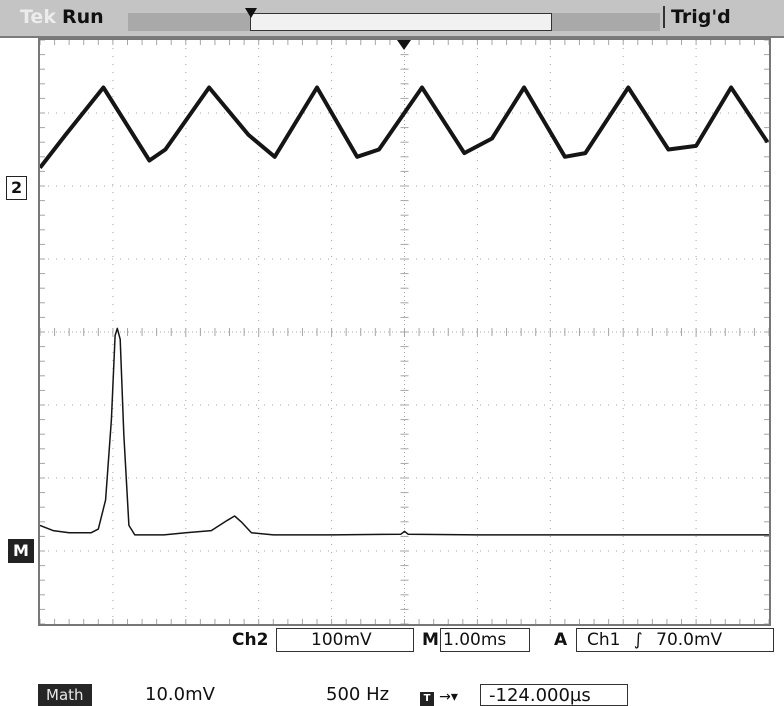 This screenshot has height=706, width=784. Describe the element at coordinates (430, 640) in the screenshot. I see `timebase-label: M` at that location.